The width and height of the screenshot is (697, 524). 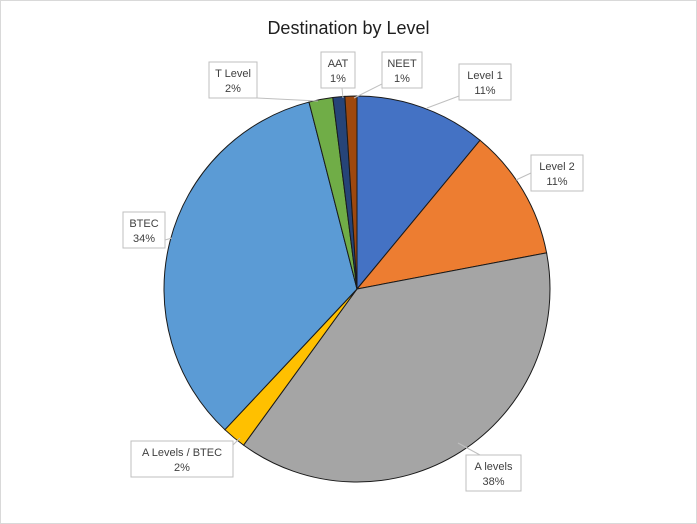 I want to click on data-label-a-levels: A levels 38%, so click(x=493, y=473).